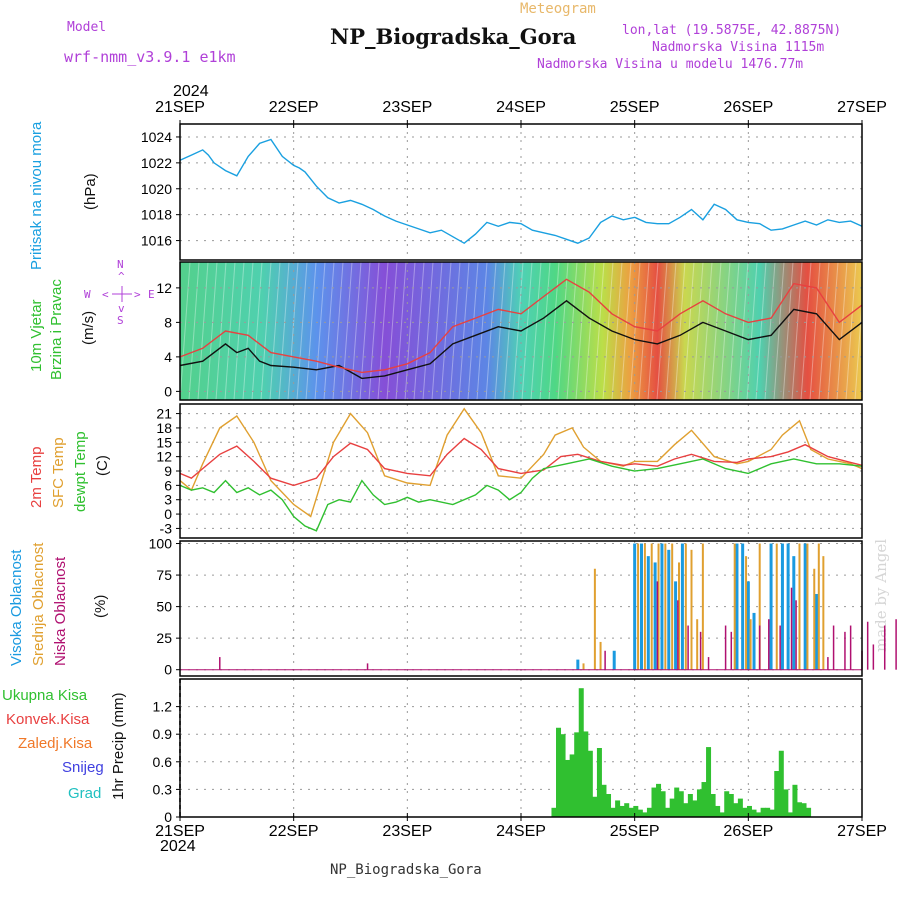 The image size is (900, 900). What do you see at coordinates (164, 607) in the screenshot?
I see `y-tick-label: 50` at bounding box center [164, 607].